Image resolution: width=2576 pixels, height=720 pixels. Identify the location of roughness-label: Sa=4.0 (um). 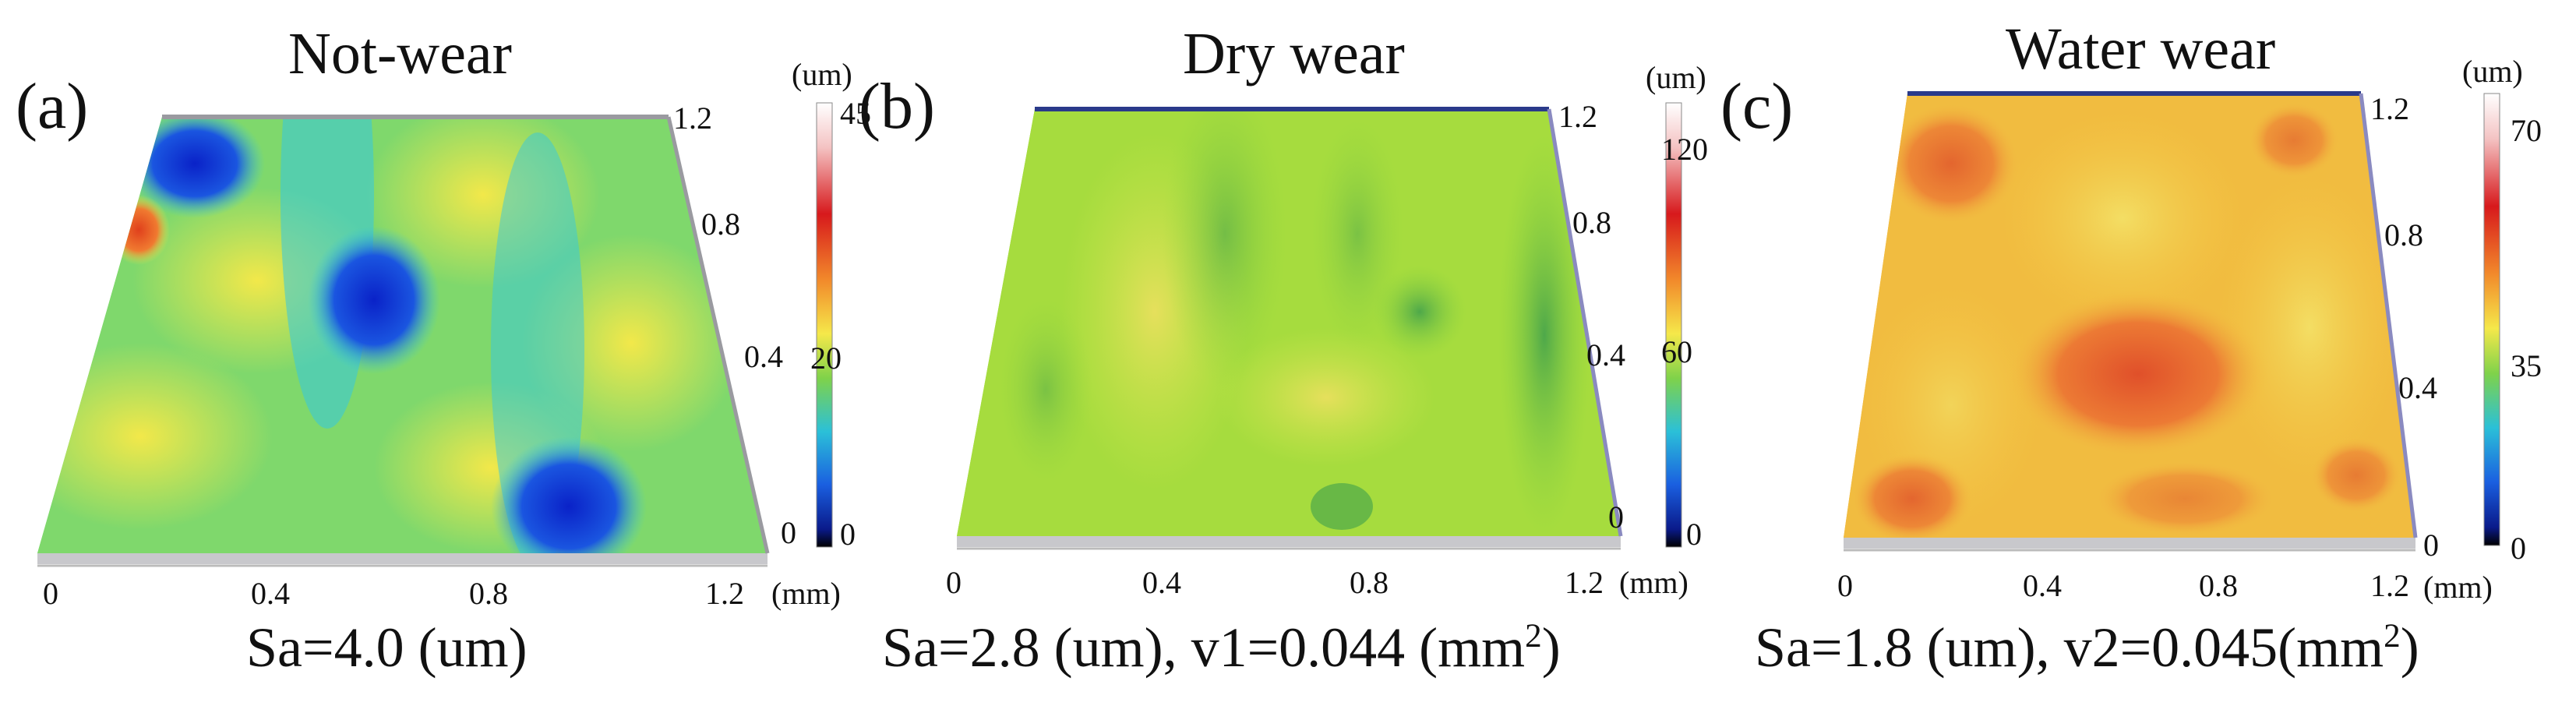
(387, 648).